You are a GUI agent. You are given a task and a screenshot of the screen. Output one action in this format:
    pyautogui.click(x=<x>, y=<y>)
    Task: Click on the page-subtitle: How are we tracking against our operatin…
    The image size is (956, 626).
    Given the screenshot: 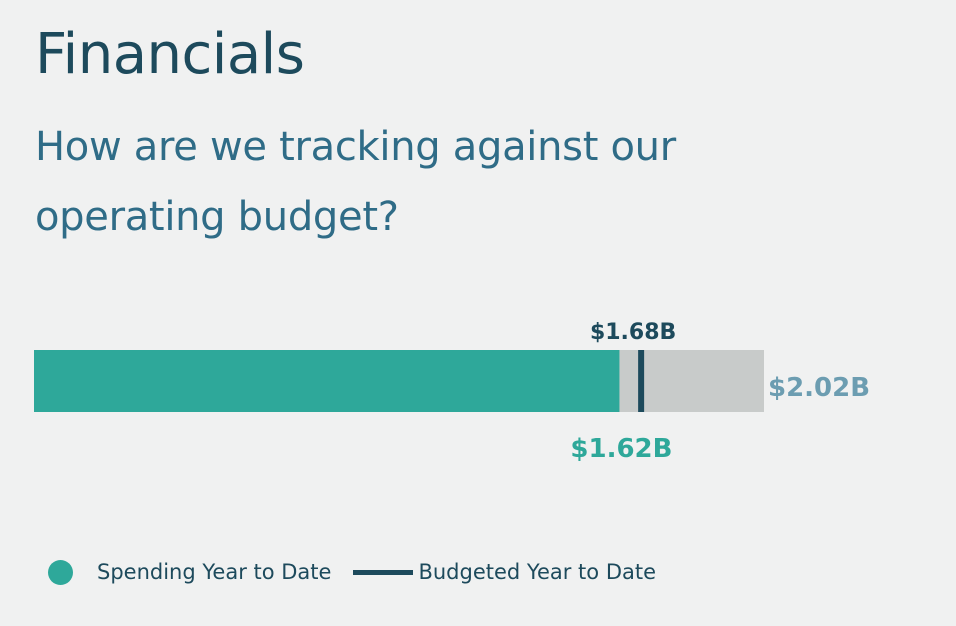 What is the action you would take?
    pyautogui.click(x=355, y=182)
    